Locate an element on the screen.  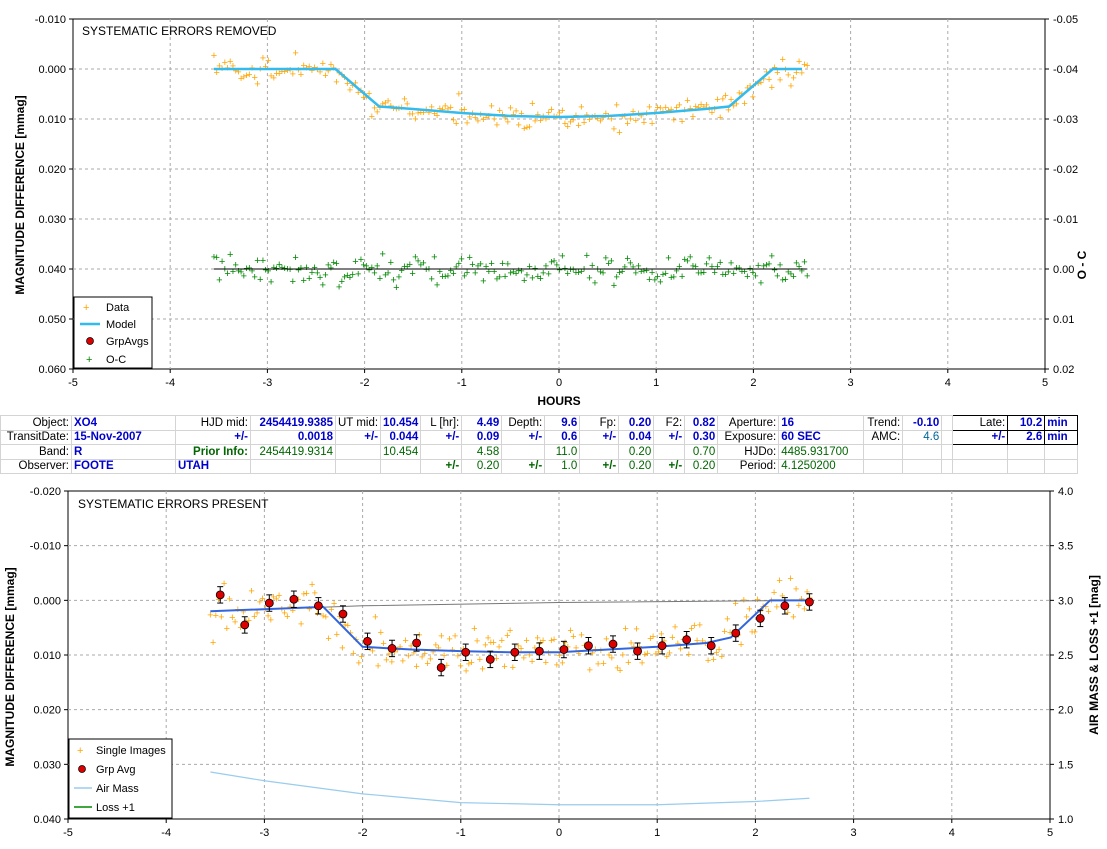
x-tick-label: 1 is located at coordinates (656, 383).